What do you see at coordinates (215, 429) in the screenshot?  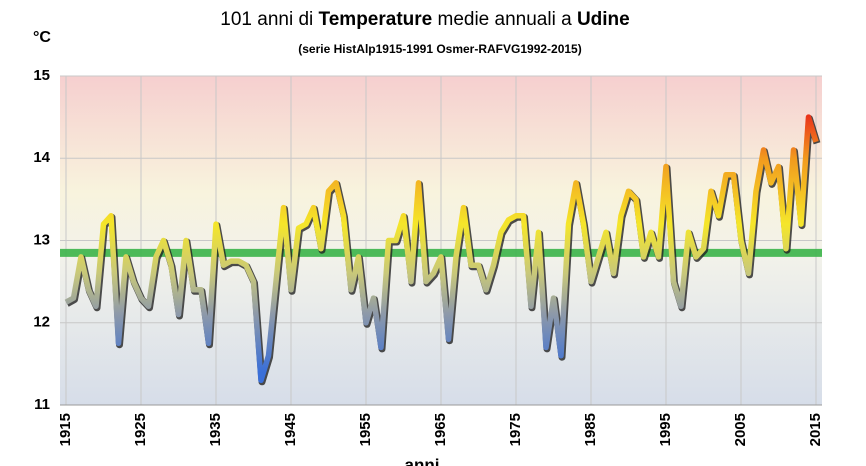 I see `x-tick-label: 1935` at bounding box center [215, 429].